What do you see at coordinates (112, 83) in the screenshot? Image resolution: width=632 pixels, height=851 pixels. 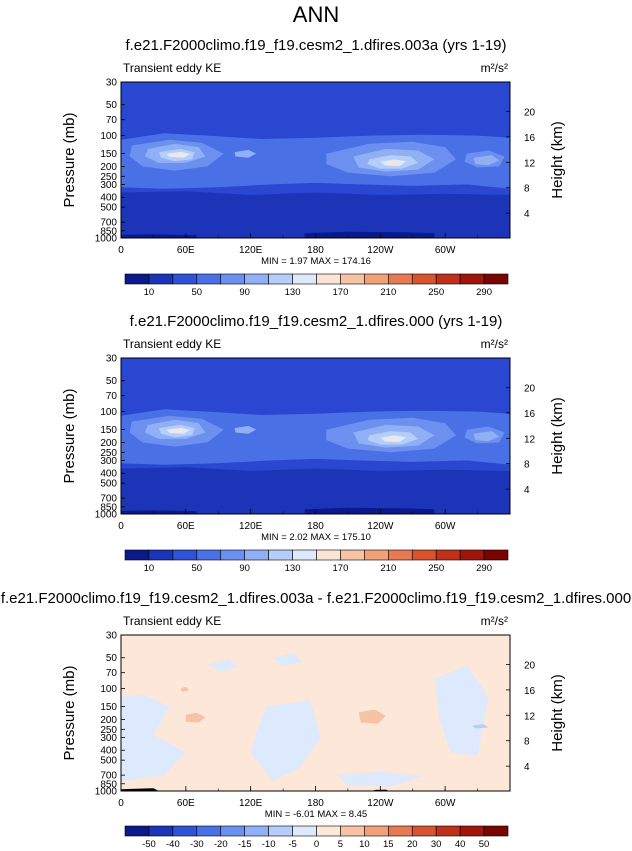 I see `y-tick-label: 30` at bounding box center [112, 83].